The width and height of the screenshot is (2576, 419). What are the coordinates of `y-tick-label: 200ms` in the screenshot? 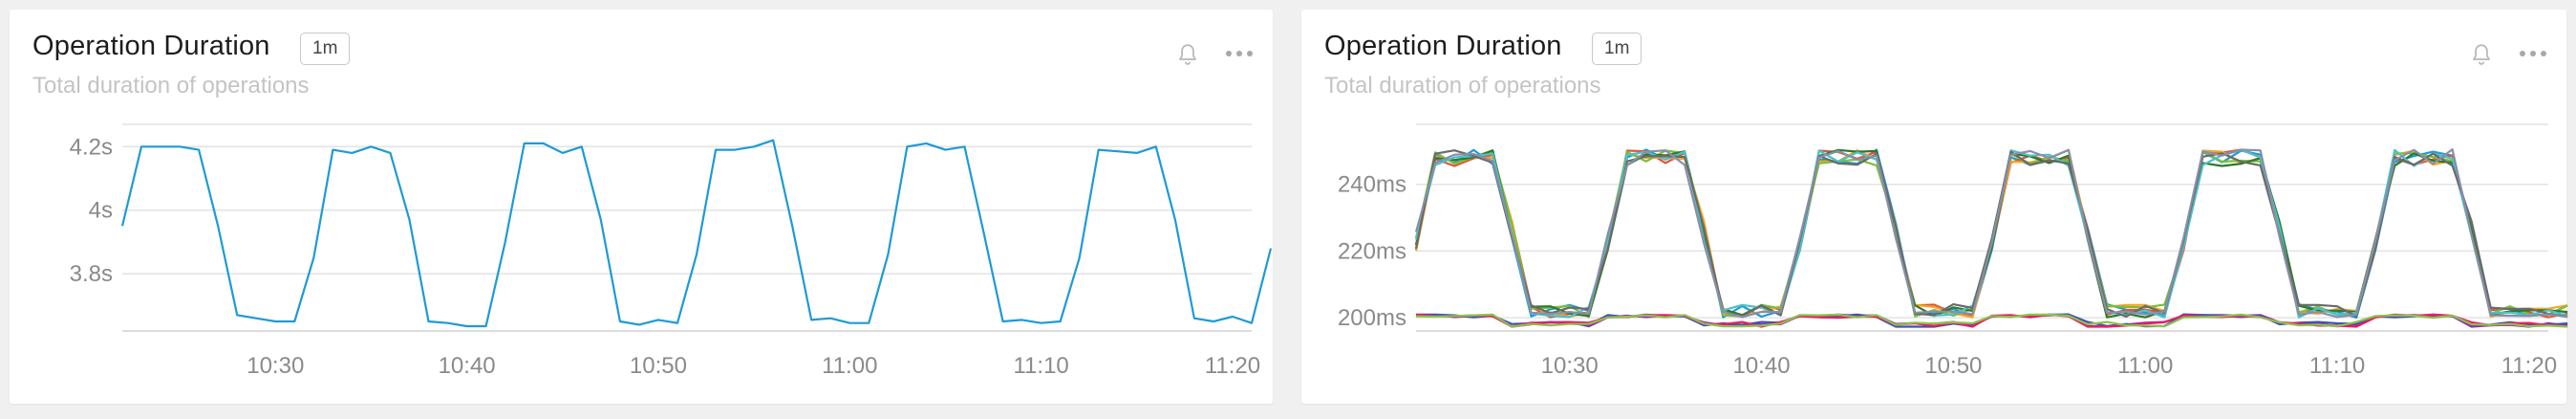 It's located at (1372, 318).